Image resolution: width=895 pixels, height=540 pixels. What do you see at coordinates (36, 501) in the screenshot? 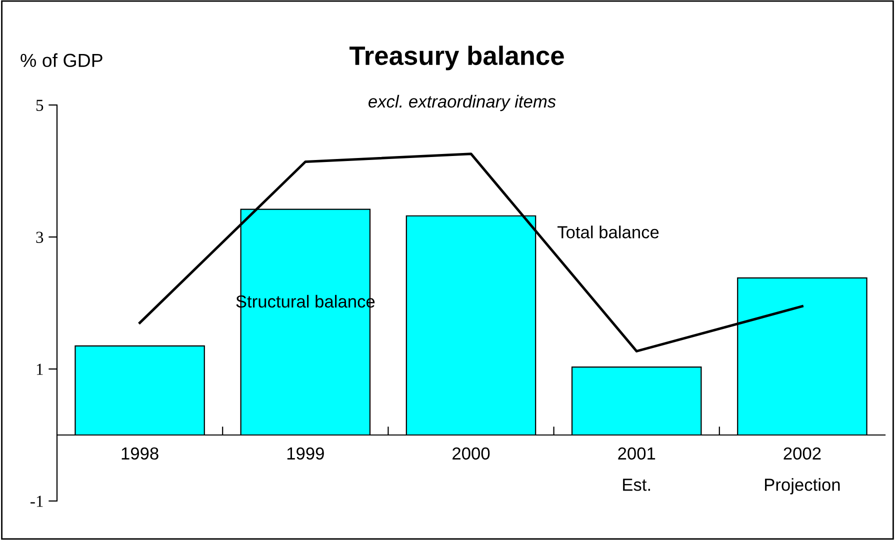
I see `y-tick-label: -1` at bounding box center [36, 501].